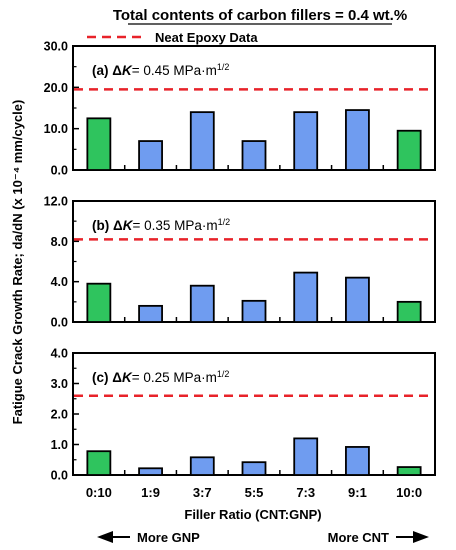 The height and width of the screenshot is (550, 456). What do you see at coordinates (59, 445) in the screenshot?
I see `y-tick-label: 1.0` at bounding box center [59, 445].